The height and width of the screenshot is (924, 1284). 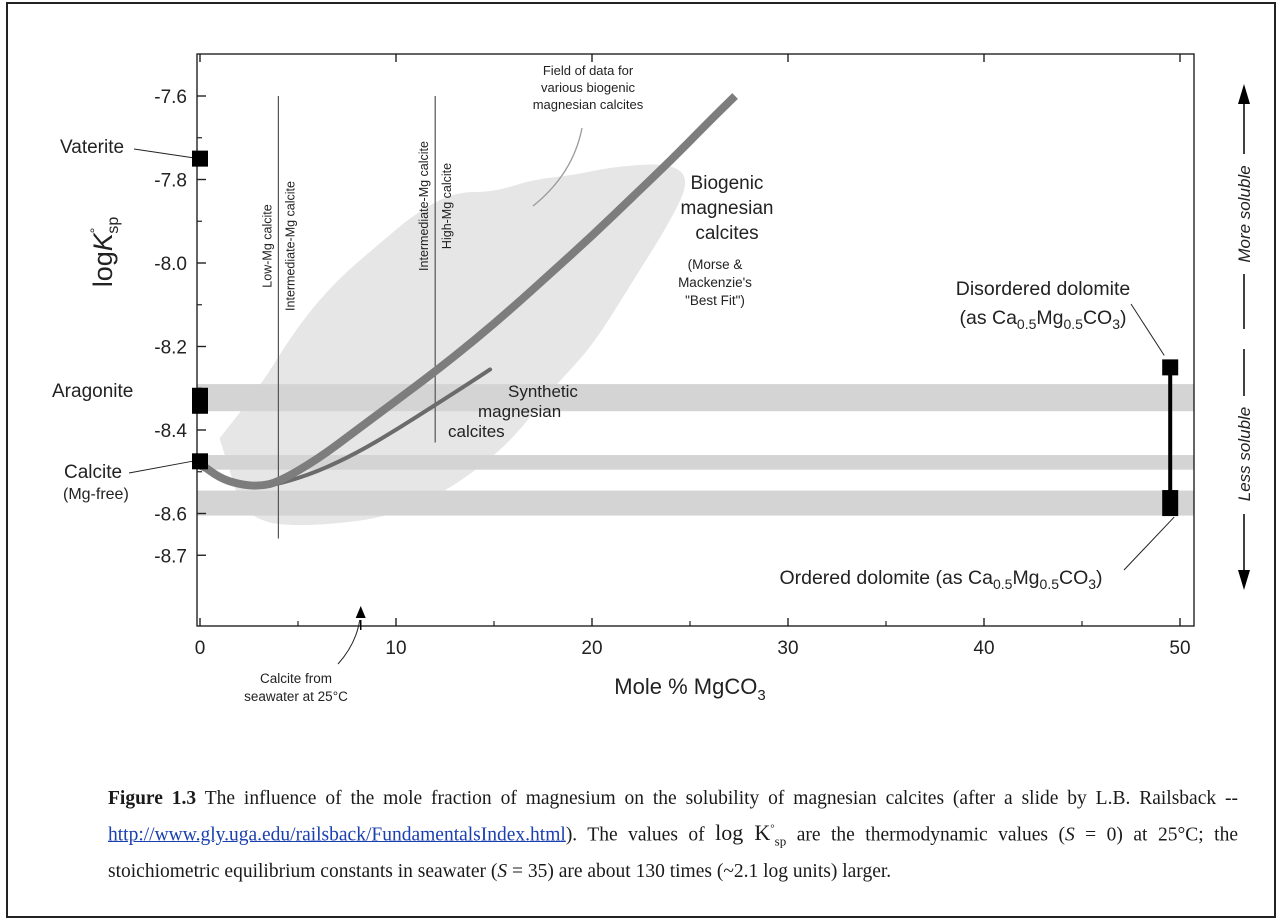 I want to click on marker-calcite, so click(x=200, y=461).